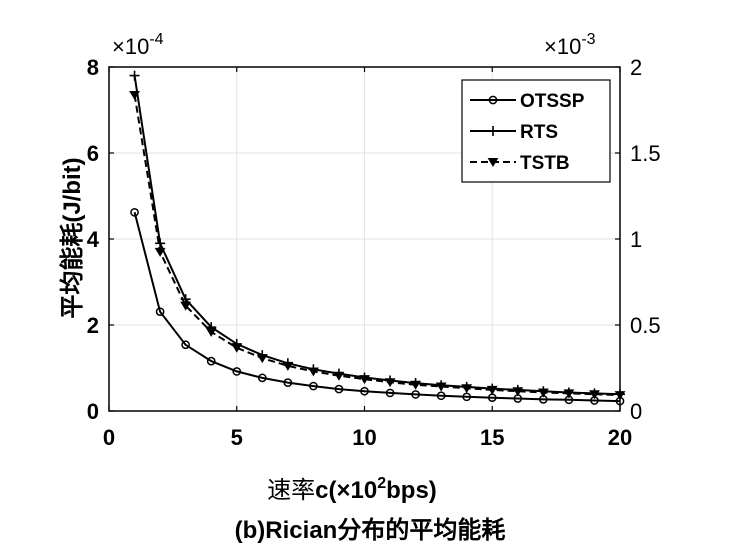  I want to click on legend-label-tstb: TSTB, so click(545, 163).